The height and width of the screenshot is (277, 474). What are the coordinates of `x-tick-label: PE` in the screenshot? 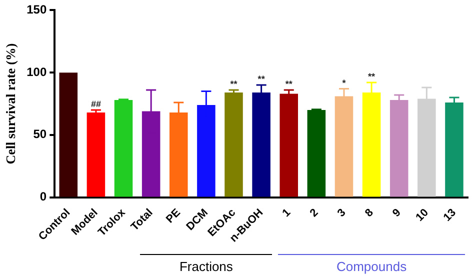 It's located at (173, 216).